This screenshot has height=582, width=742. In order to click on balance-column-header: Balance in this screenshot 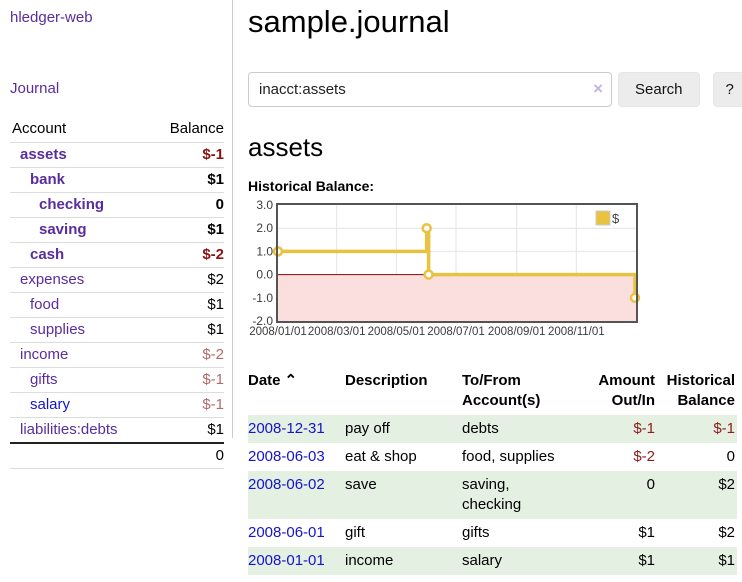, I will do `click(196, 128)`.